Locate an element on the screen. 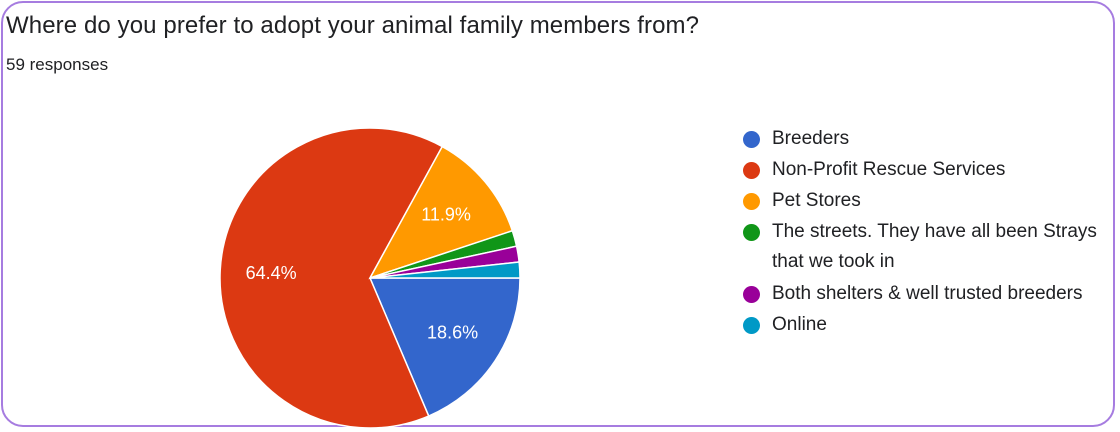 This screenshot has height=432, width=1120. legend-swatch-online is located at coordinates (751, 325).